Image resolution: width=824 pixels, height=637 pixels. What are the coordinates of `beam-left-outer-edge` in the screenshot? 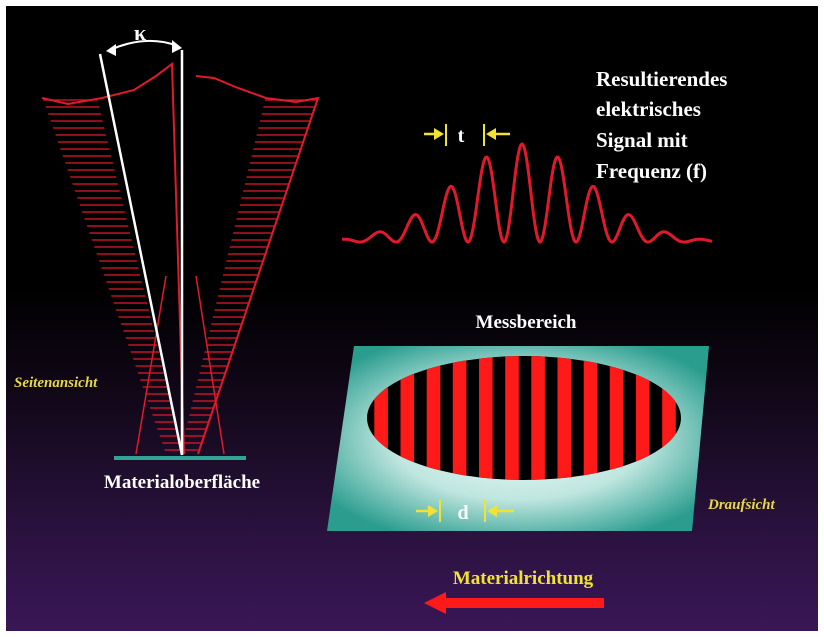 It's located at (113, 258).